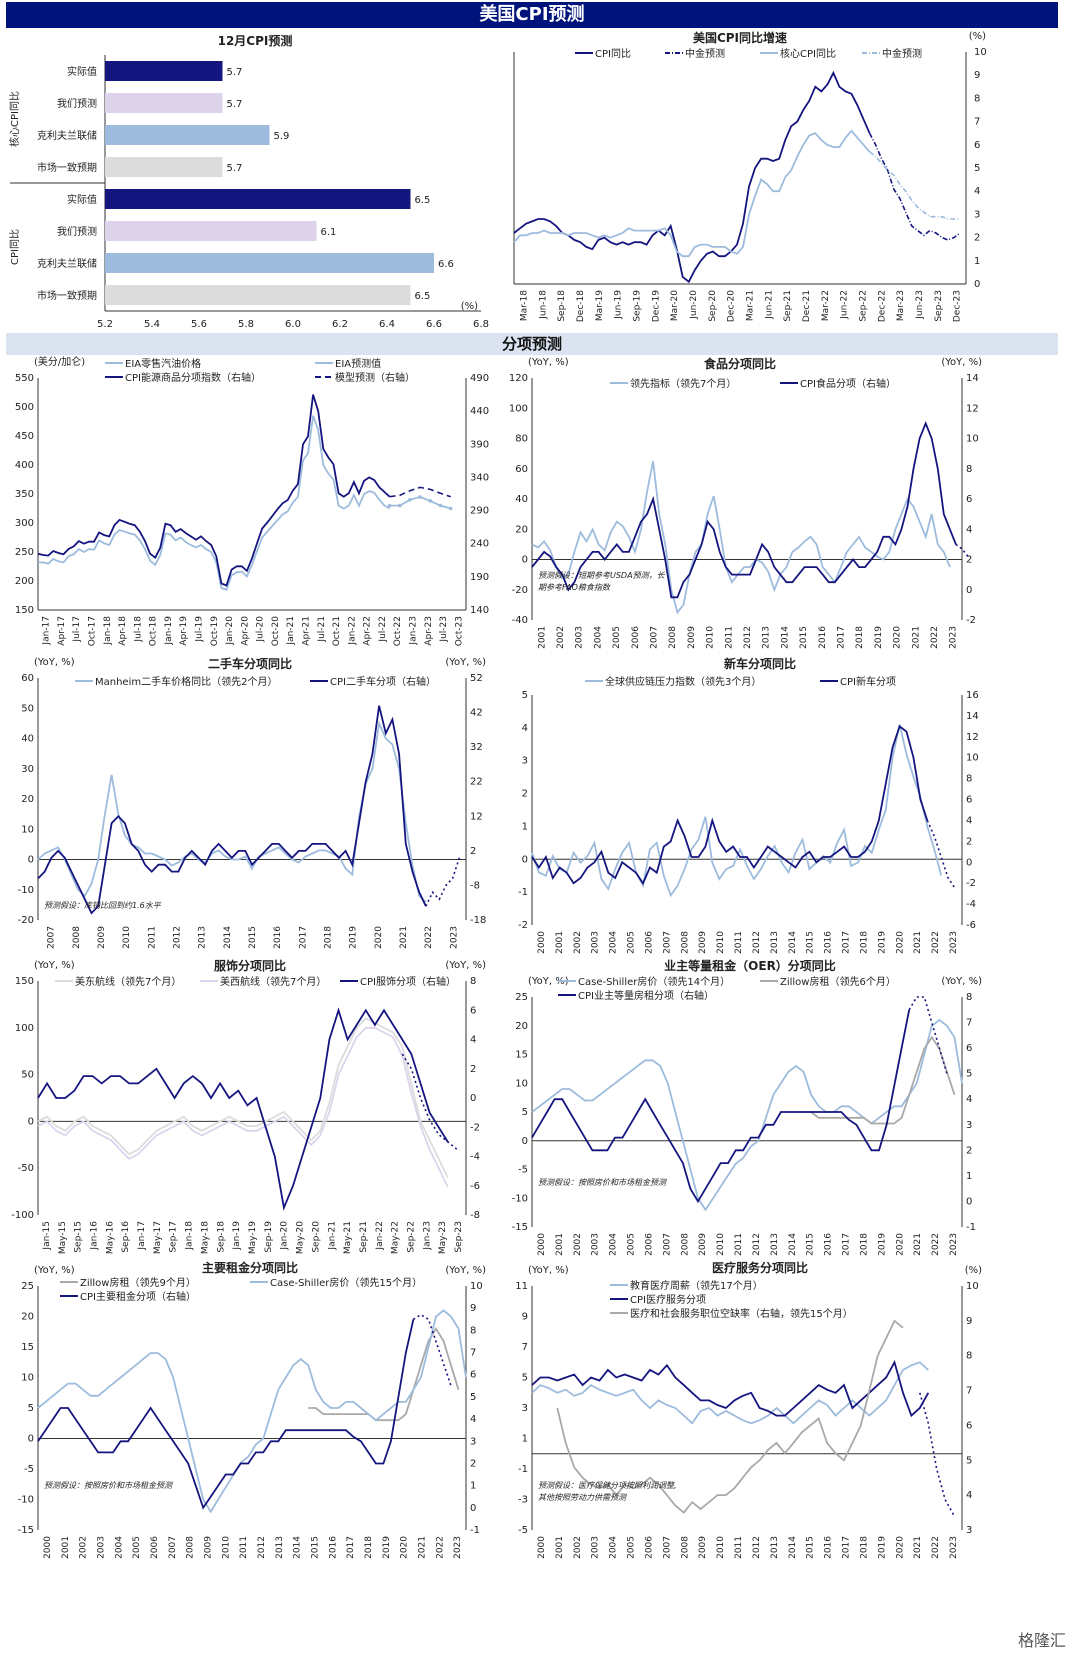  What do you see at coordinates (721, 1106) in the screenshot?
I see `oer-series-2-line` at bounding box center [721, 1106].